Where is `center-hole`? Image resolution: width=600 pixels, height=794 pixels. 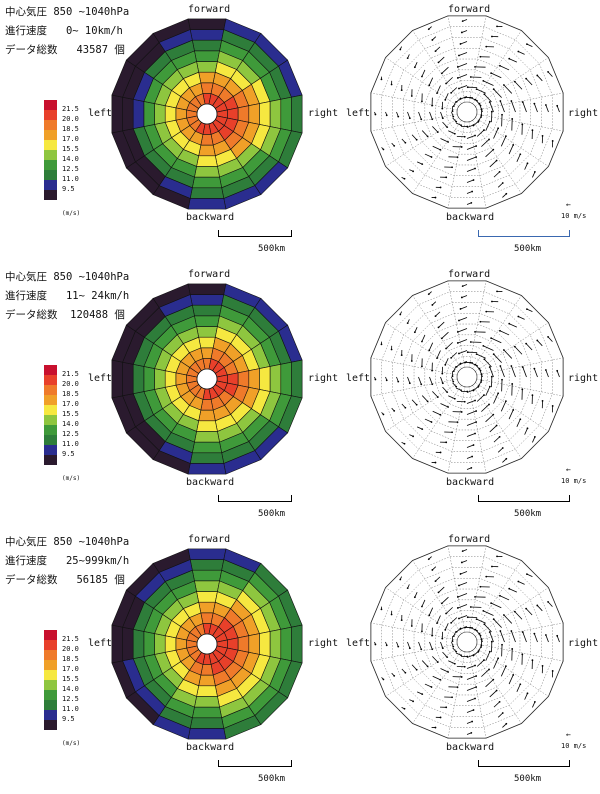 center-hole is located at coordinates (207, 114).